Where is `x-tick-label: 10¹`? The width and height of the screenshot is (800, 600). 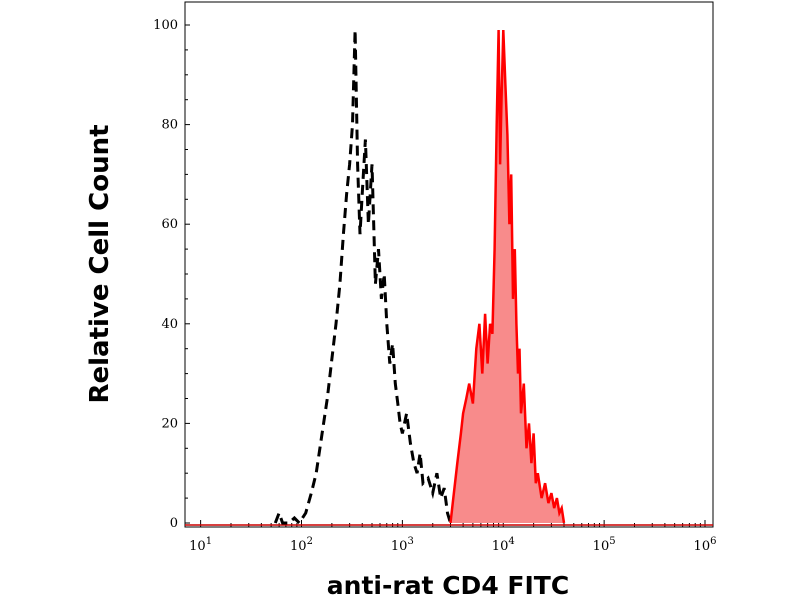
x-tick-label: 10¹ is located at coordinates (200, 545).